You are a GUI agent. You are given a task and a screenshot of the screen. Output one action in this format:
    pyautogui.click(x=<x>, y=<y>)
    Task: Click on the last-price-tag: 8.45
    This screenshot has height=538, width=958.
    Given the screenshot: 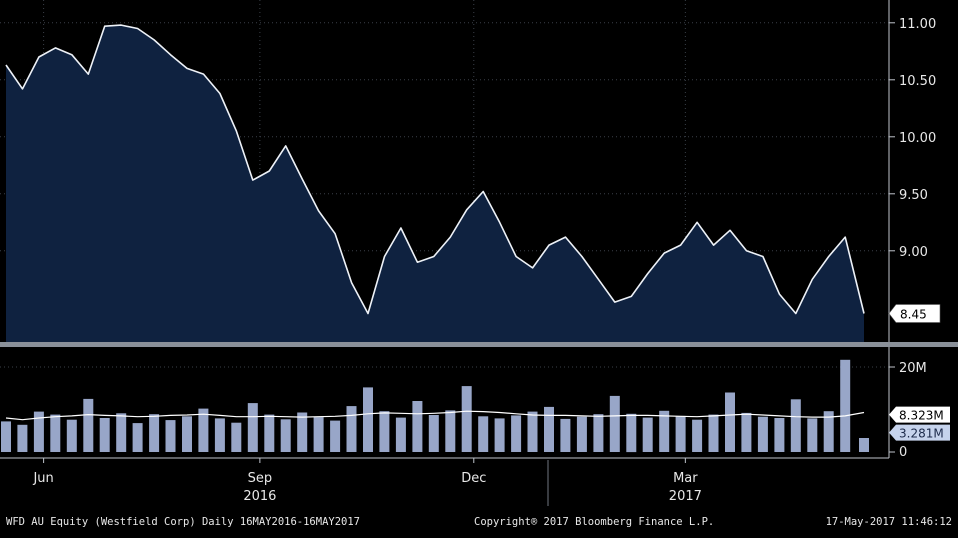 What is the action you would take?
    pyautogui.click(x=914, y=313)
    